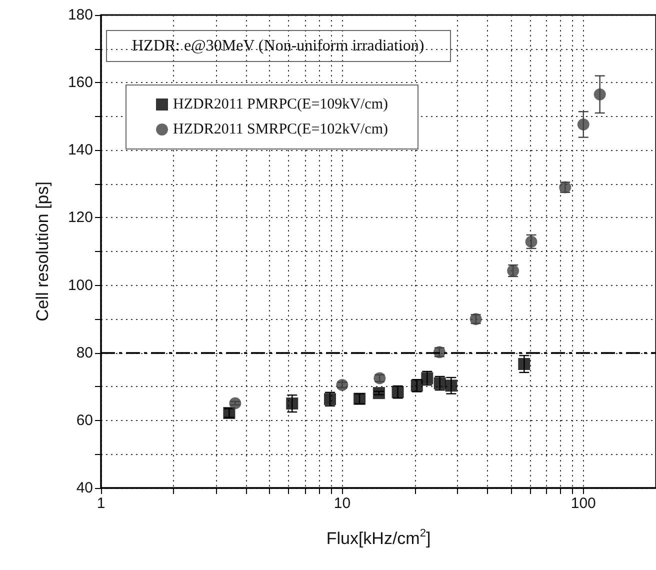 The width and height of the screenshot is (656, 570). What do you see at coordinates (583, 503) in the screenshot?
I see `x-tick-label: 100` at bounding box center [583, 503].